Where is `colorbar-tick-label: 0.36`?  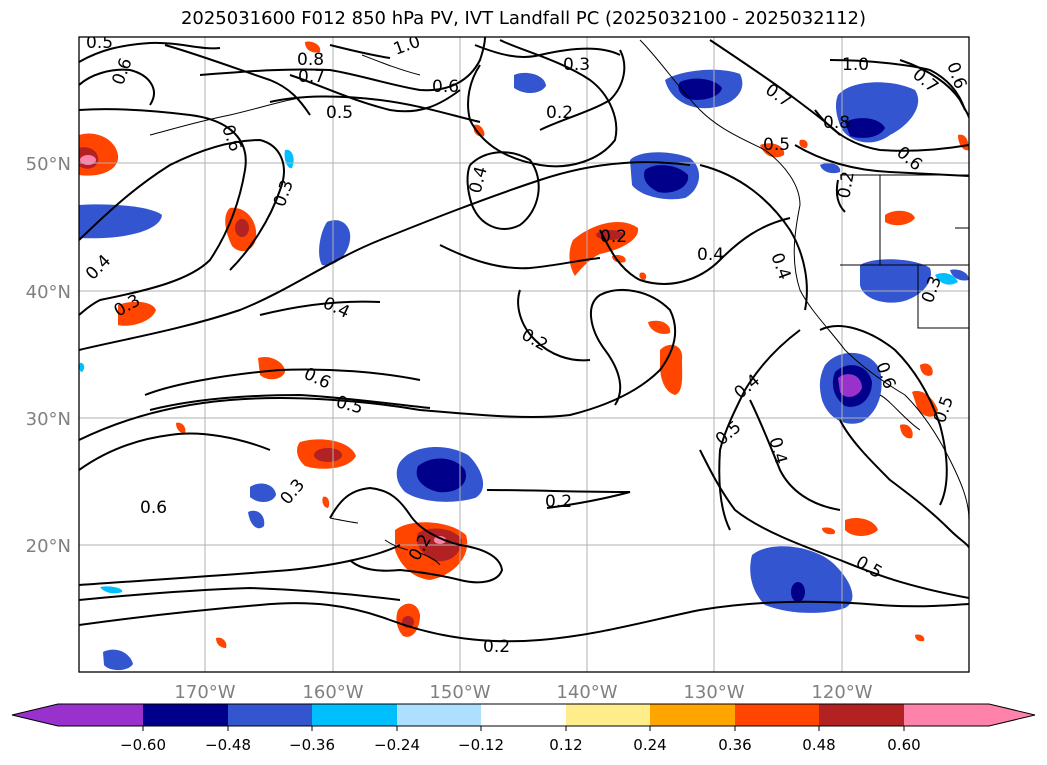 colorbar-tick-label: 0.36 is located at coordinates (734, 745).